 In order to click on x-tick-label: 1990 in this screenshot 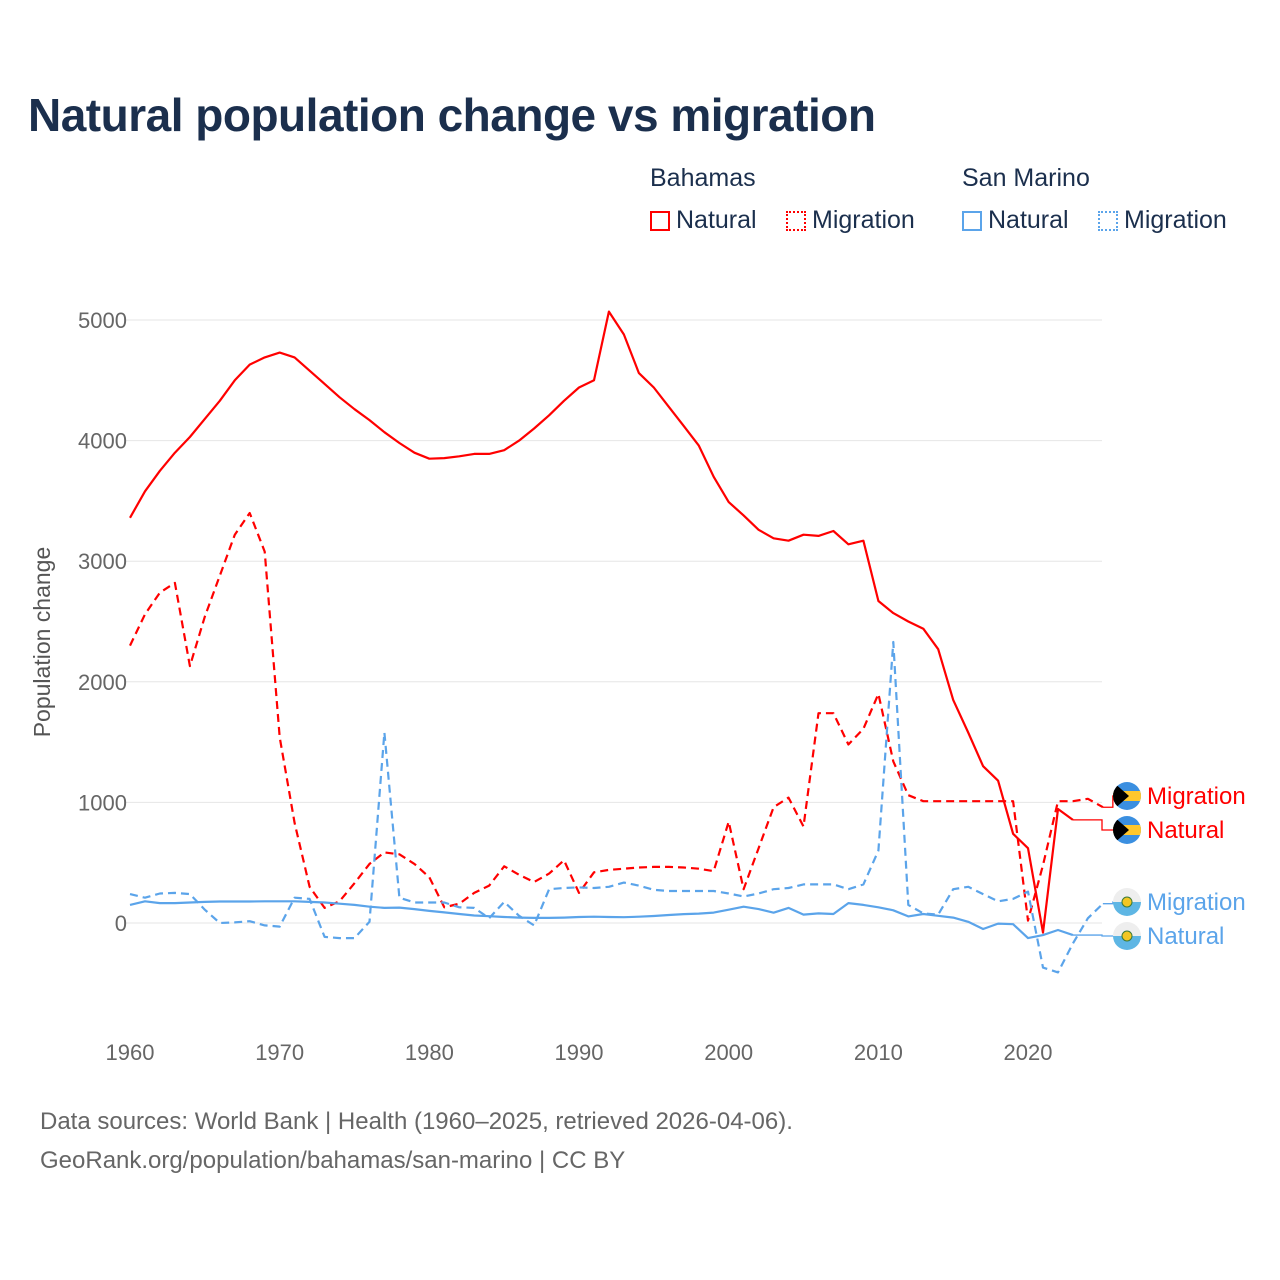, I will do `click(579, 1052)`.